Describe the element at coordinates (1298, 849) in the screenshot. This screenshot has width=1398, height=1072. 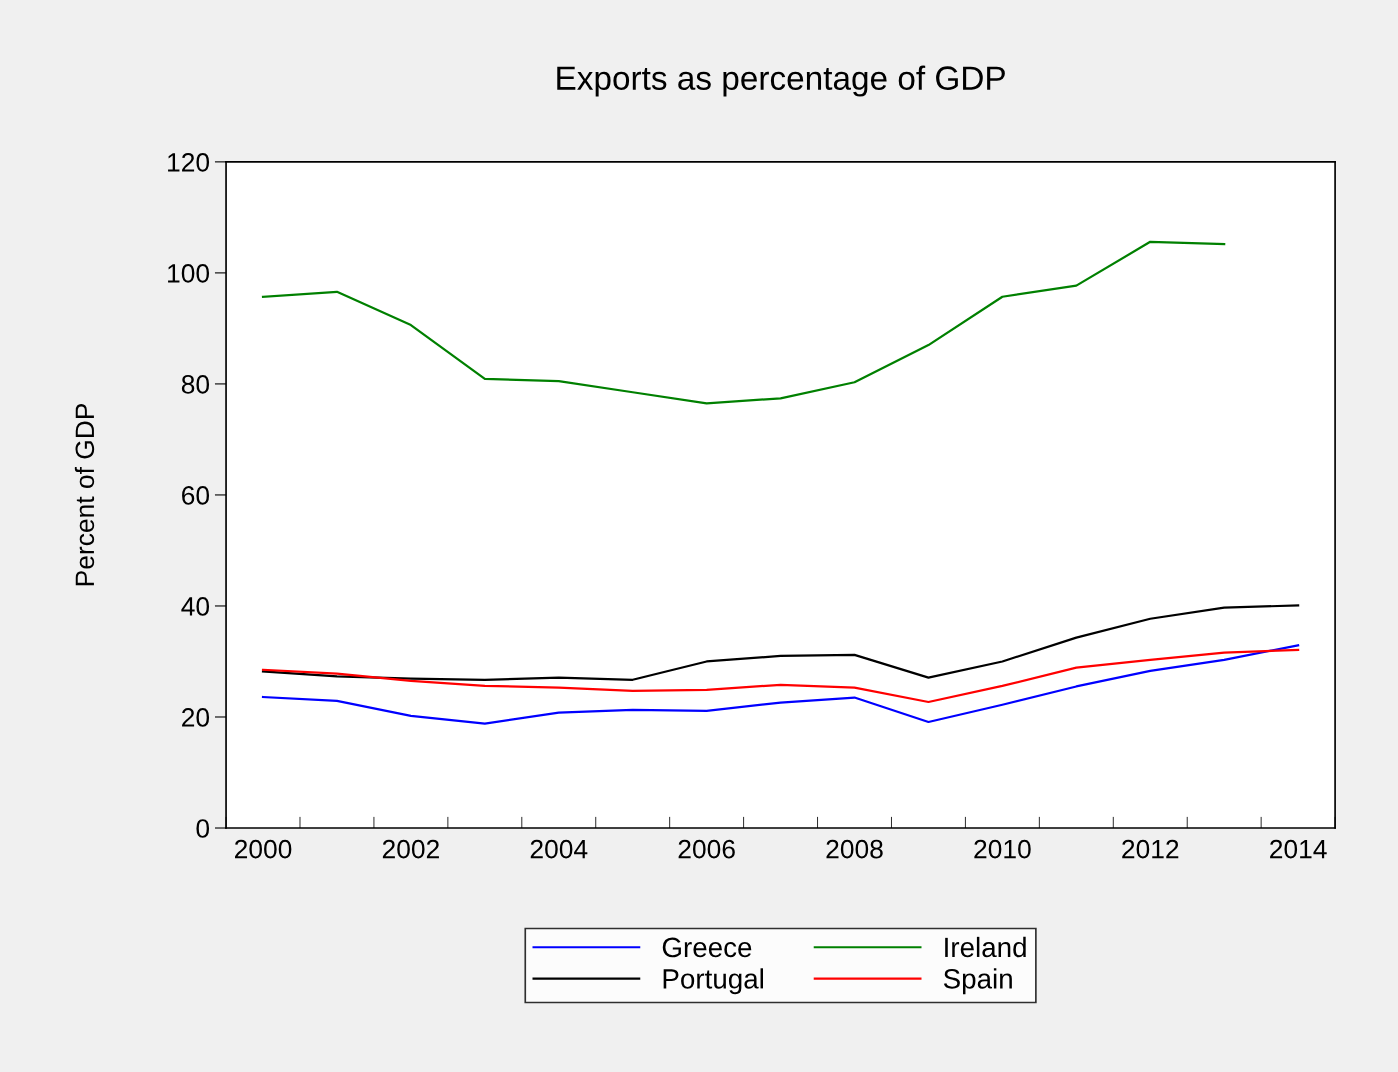
I see `x-tick-label: 2014` at that location.